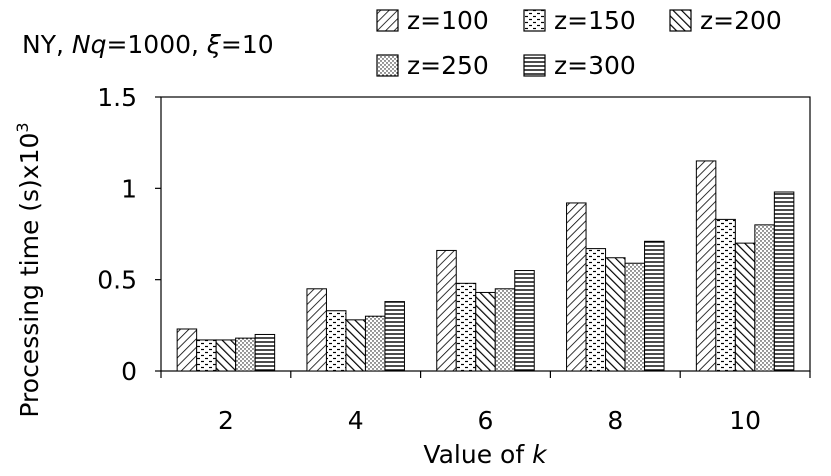  What do you see at coordinates (336, 341) in the screenshot?
I see `bar-z150-k4` at bounding box center [336, 341].